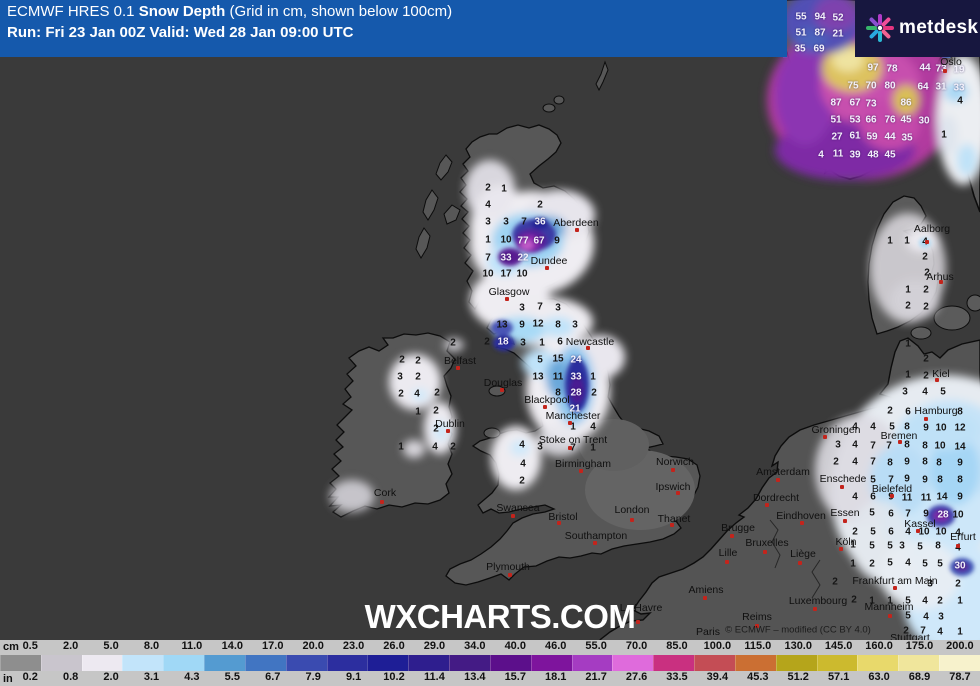  What do you see at coordinates (596, 677) in the screenshot?
I see `legend-in-tick: 21.7` at bounding box center [596, 677].